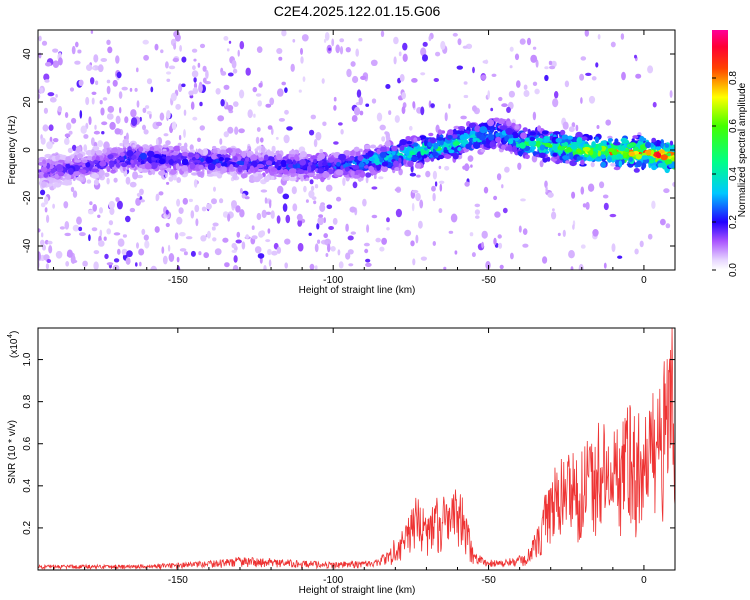 Image resolution: width=750 pixels, height=600 pixels. Describe the element at coordinates (742, 149) in the screenshot. I see `colorbar-label: Normalized spectral amplitude` at that location.